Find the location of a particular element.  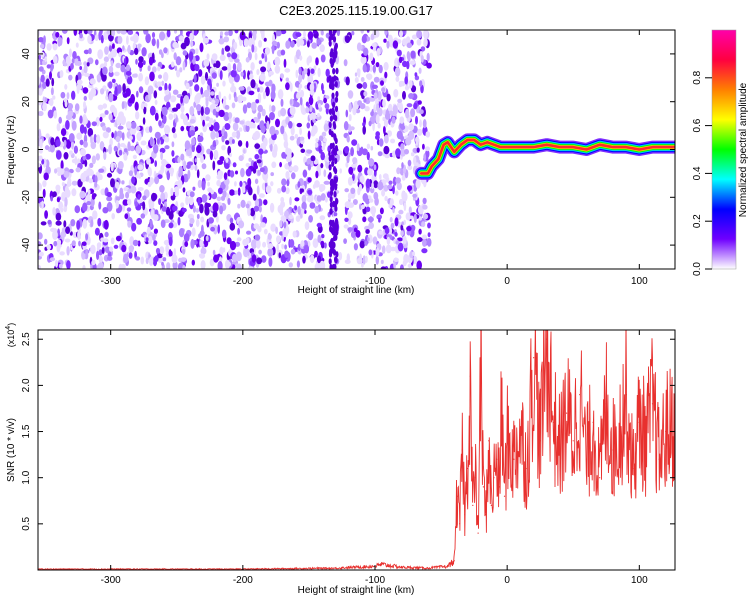

y-tick-label: 1.0 is located at coordinates (26, 477).